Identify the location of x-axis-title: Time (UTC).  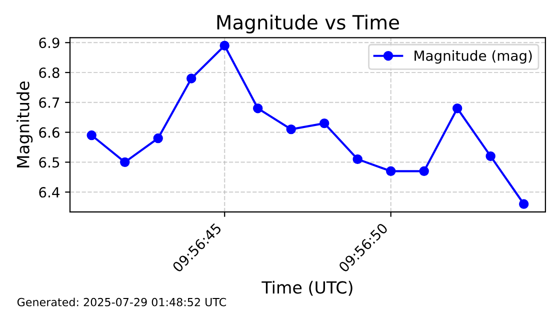
(307, 288).